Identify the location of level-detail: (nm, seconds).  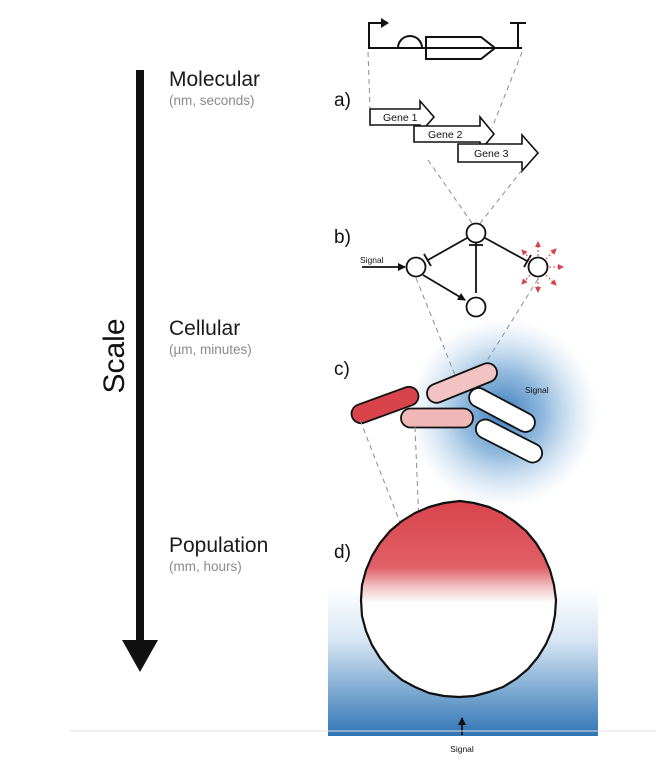
(212, 100).